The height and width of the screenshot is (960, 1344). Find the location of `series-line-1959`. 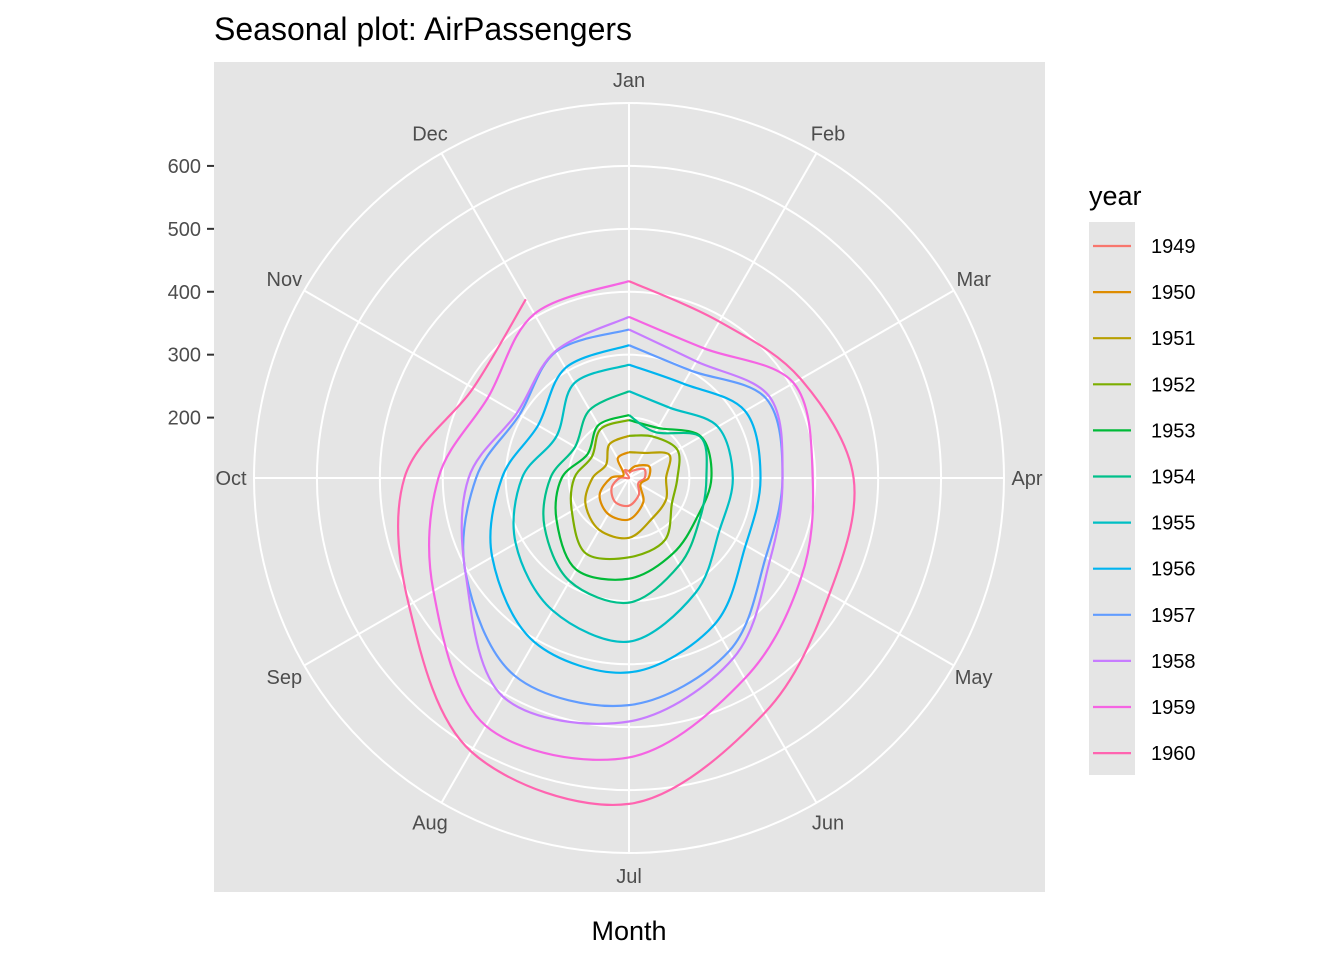

series-line-1959 is located at coordinates (621, 520).